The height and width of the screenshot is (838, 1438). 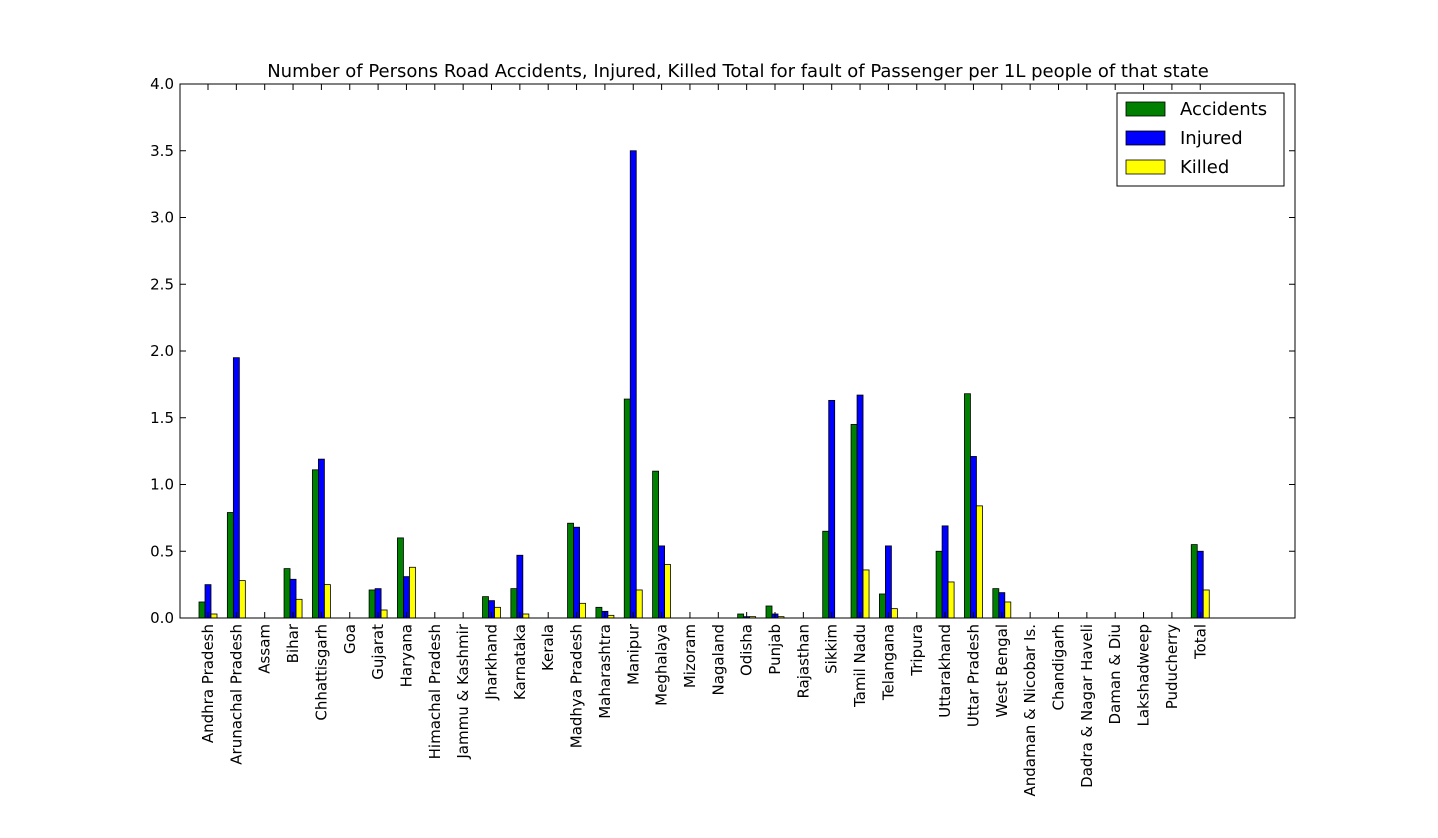 I want to click on x-tick-label-11: Karnataka, so click(x=520, y=662).